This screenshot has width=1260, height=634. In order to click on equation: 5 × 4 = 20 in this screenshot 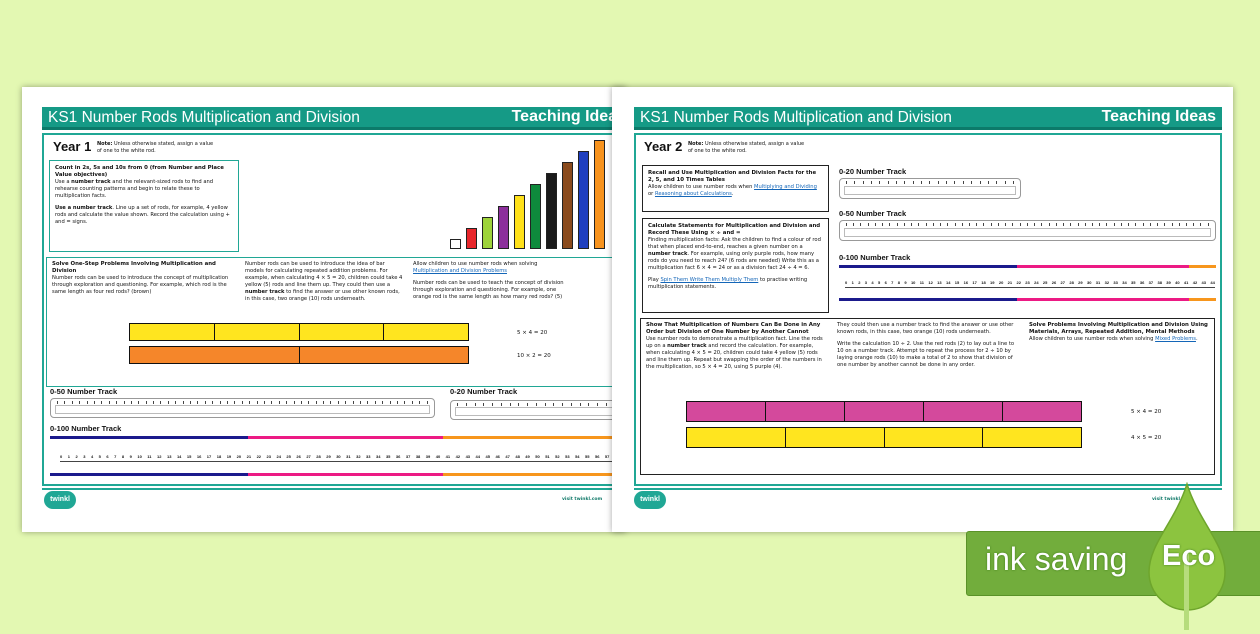, I will do `click(532, 333)`.